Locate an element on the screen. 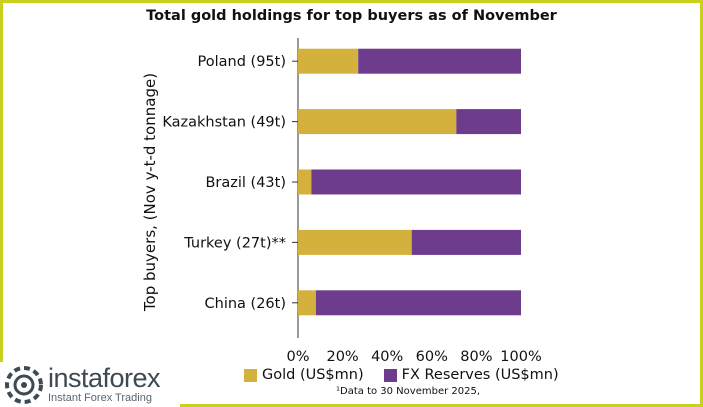  legend-label-gold: Gold (US$mn) is located at coordinates (313, 375).